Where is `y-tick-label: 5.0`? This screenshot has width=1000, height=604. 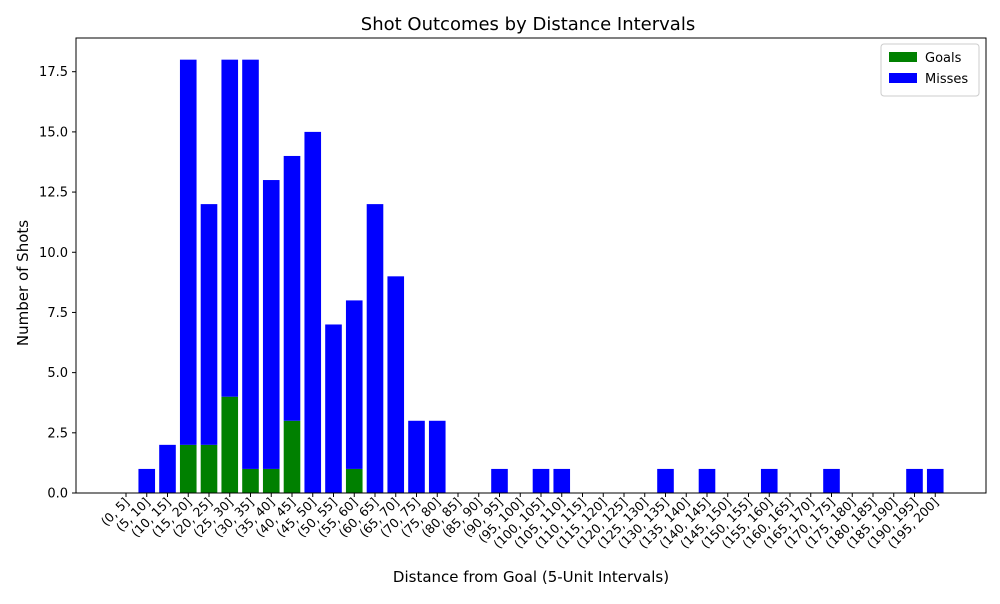
y-tick-label: 5.0 is located at coordinates (57, 373).